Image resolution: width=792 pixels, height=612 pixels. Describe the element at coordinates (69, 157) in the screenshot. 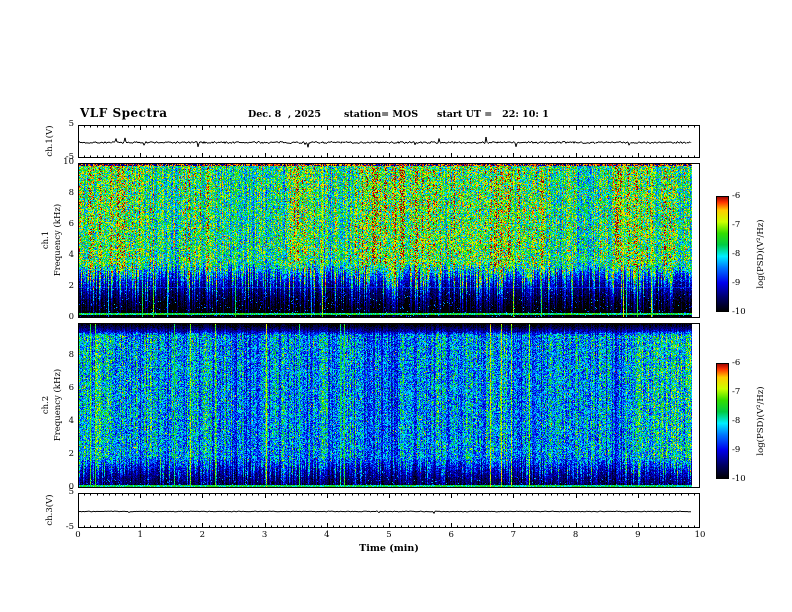

I see `strip1-y-tick-label: -5` at that location.